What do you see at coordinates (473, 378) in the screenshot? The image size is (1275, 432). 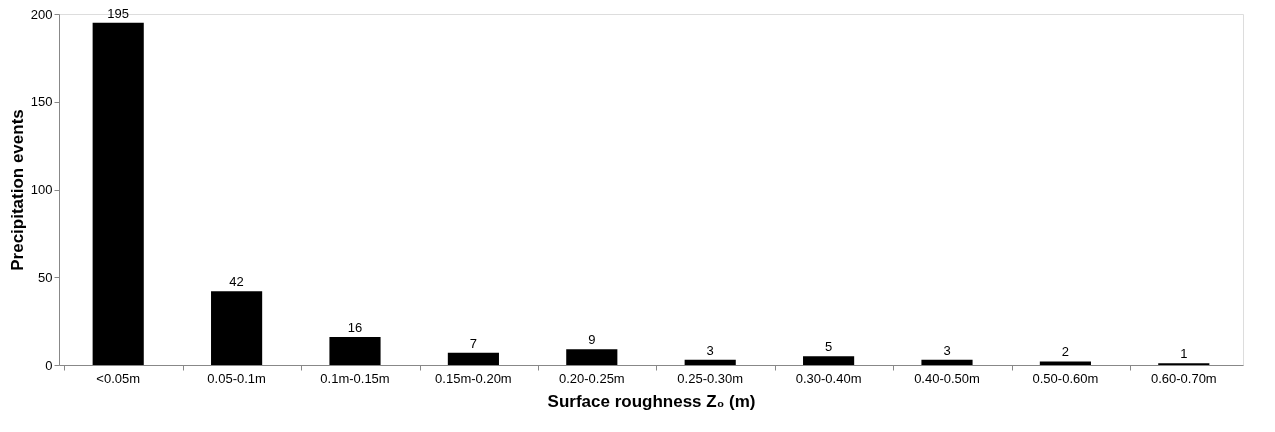 I see `x-tick-label: 0.15m-0.20m` at bounding box center [473, 378].